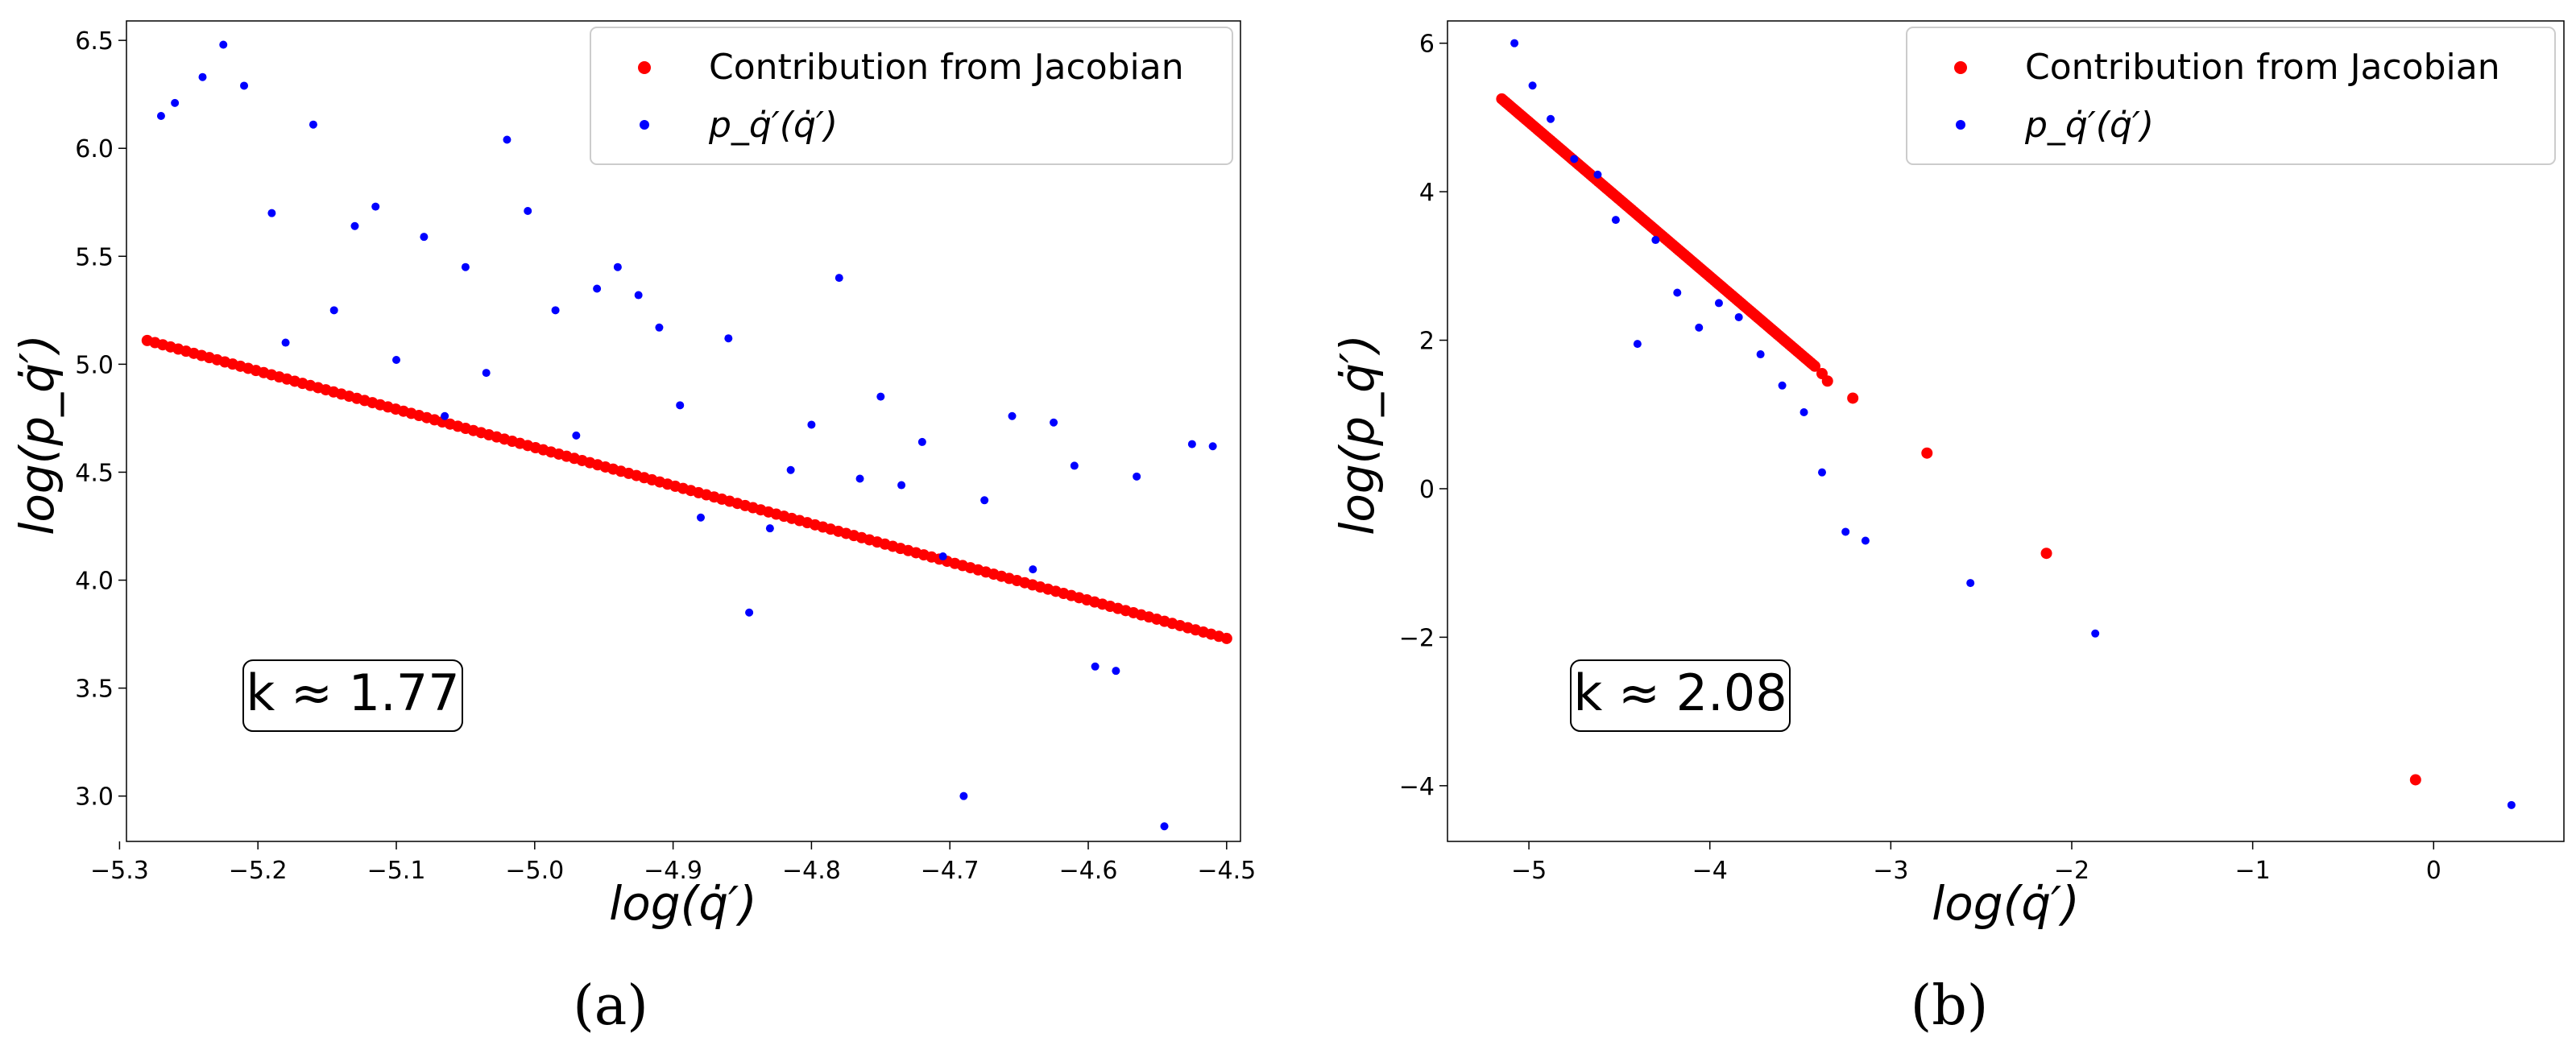  I want to click on annotation-a: k ≈ 1.77, so click(352, 695).